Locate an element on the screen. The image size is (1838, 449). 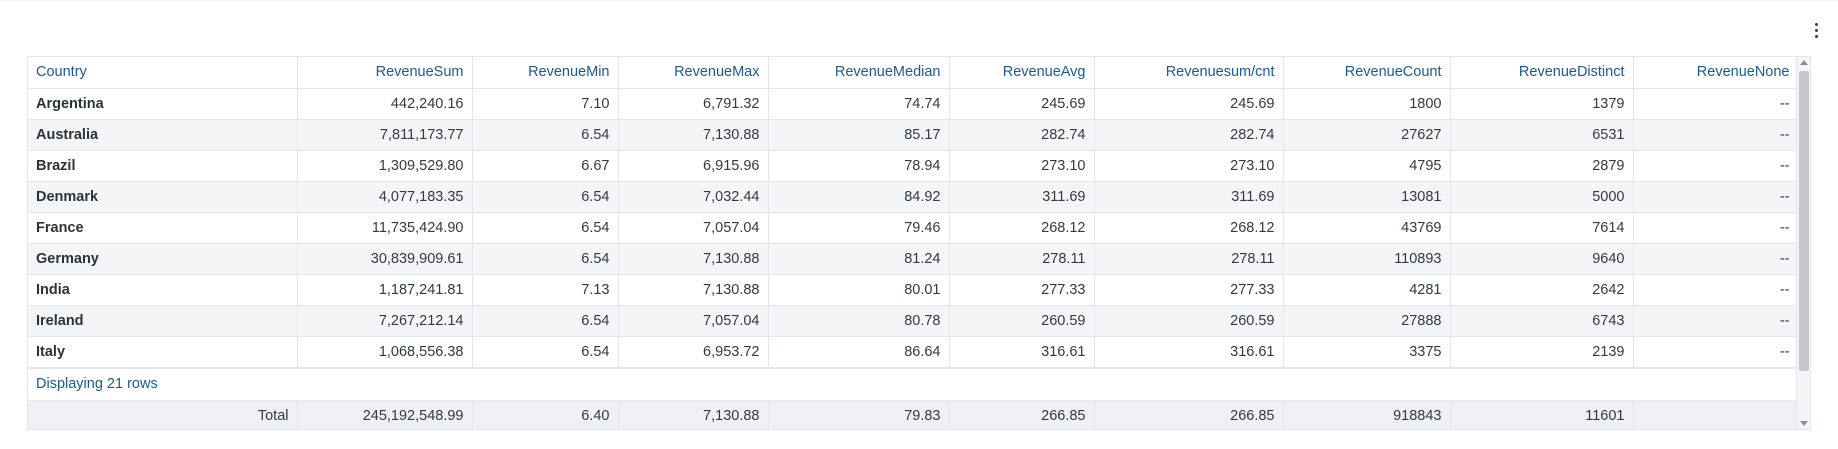
value-cell: 1,068,556.38 is located at coordinates (385, 352).